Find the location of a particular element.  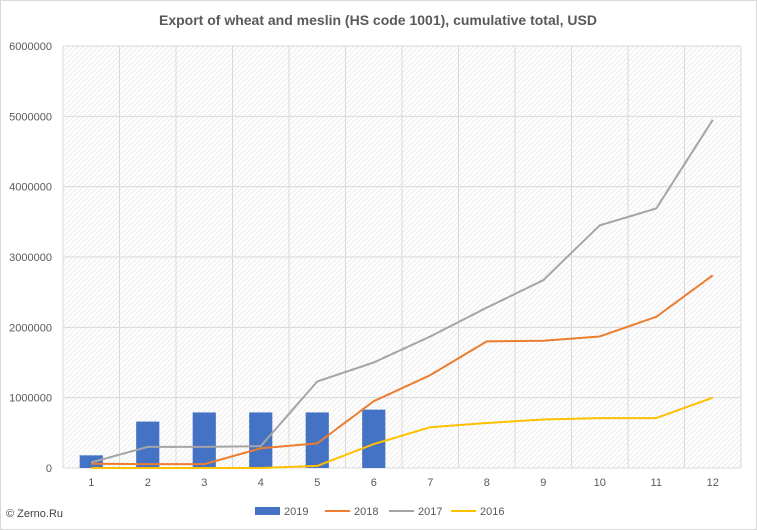

y-tick-label: 3000000 is located at coordinates (30, 258).